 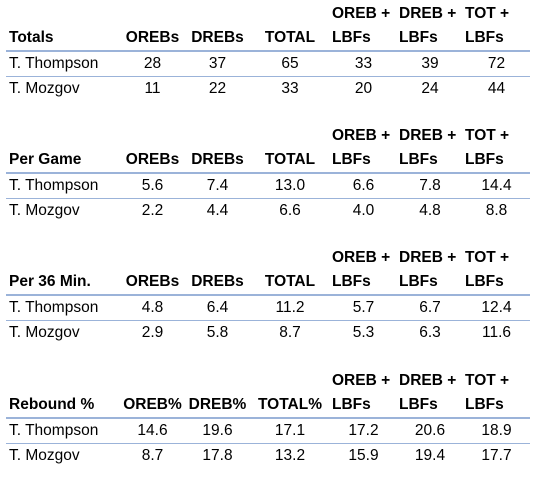 What do you see at coordinates (217, 455) in the screenshot?
I see `cell-dreb-pct: 17.8` at bounding box center [217, 455].